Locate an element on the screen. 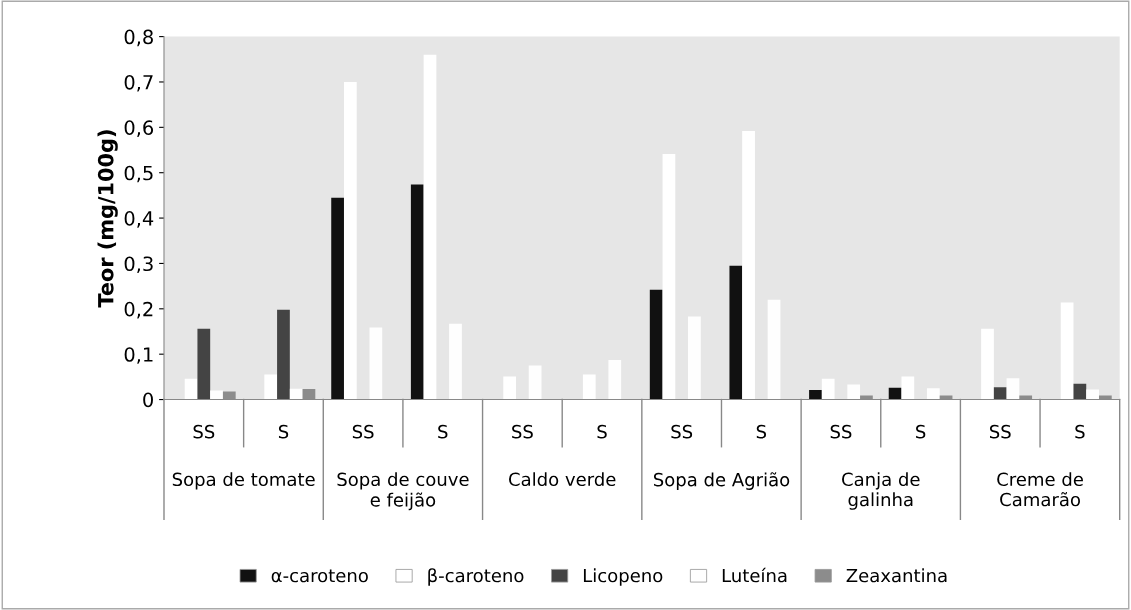 Image resolution: width=1131 pixels, height=610 pixels. text: Canja de galinha is located at coordinates (881, 491).